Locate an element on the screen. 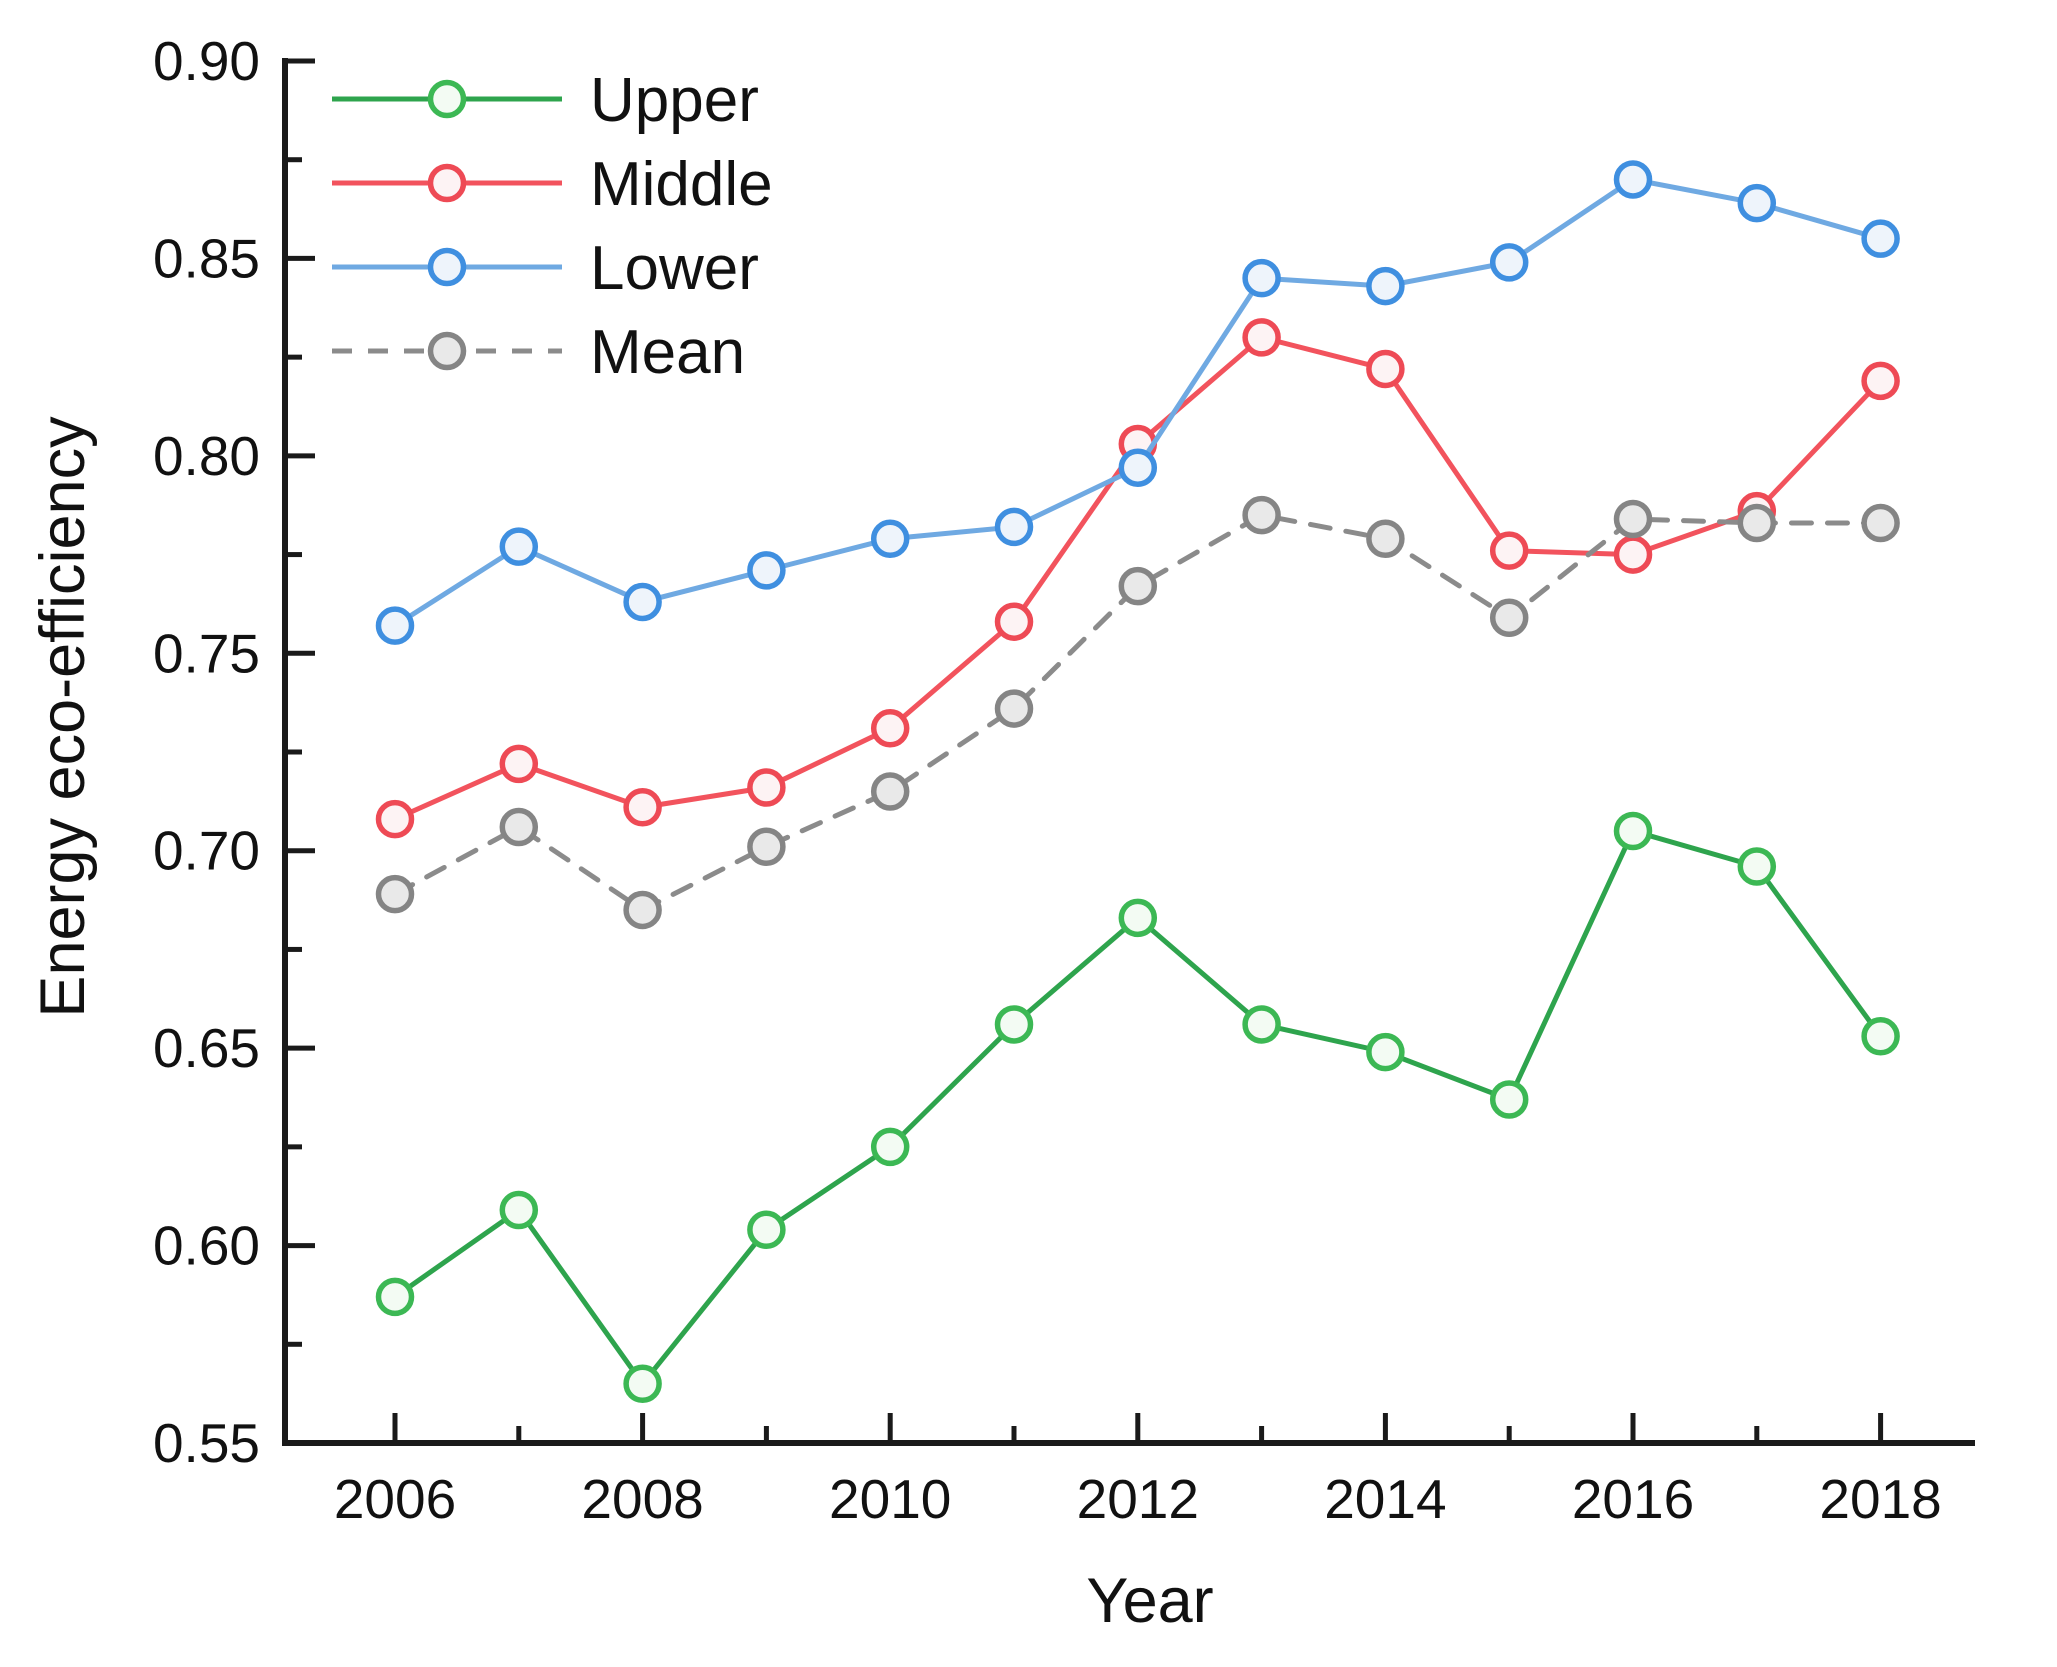 Image resolution: width=2057 pixels, height=1667 pixels. x-axis-title: Year is located at coordinates (1149, 1601).